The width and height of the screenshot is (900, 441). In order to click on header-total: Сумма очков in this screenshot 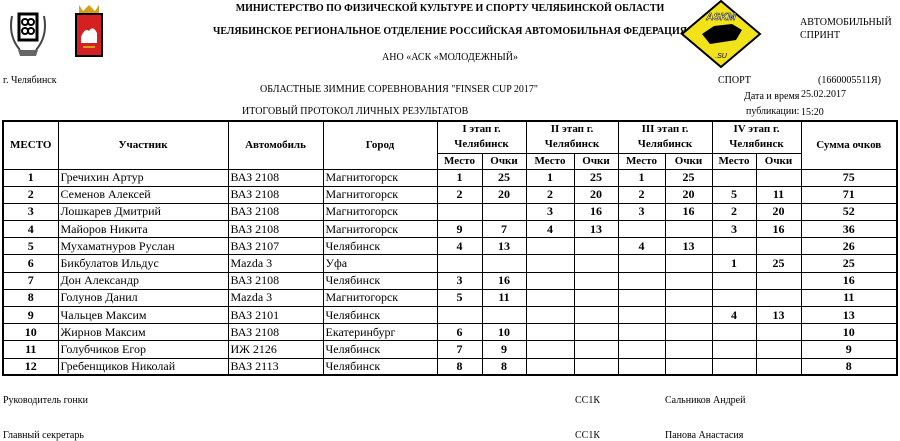, I will do `click(849, 145)`.